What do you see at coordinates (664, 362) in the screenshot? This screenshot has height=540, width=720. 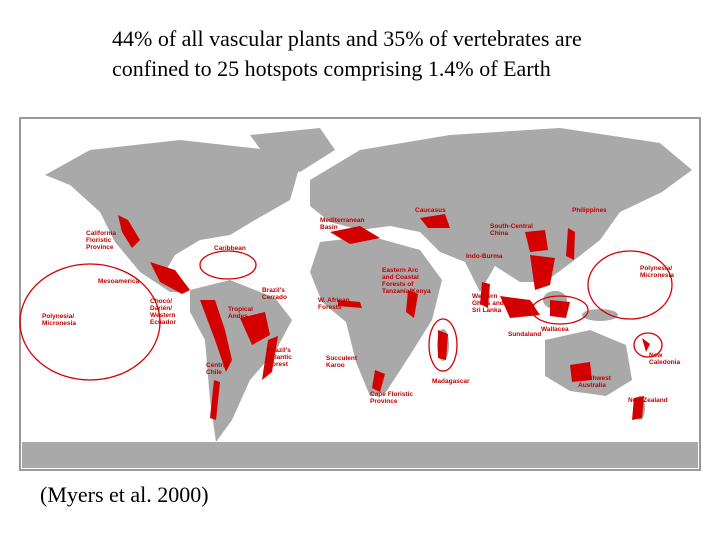 I see `hotspot-label: Caledonia` at bounding box center [664, 362].